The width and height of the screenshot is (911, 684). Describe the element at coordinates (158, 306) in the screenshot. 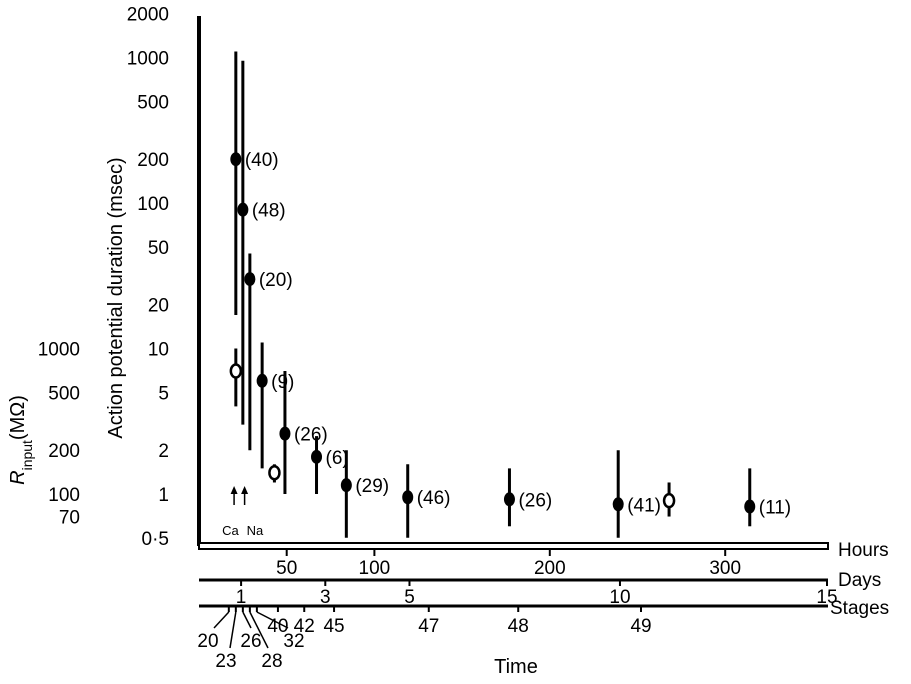

I see `y-tick-label: 20` at that location.